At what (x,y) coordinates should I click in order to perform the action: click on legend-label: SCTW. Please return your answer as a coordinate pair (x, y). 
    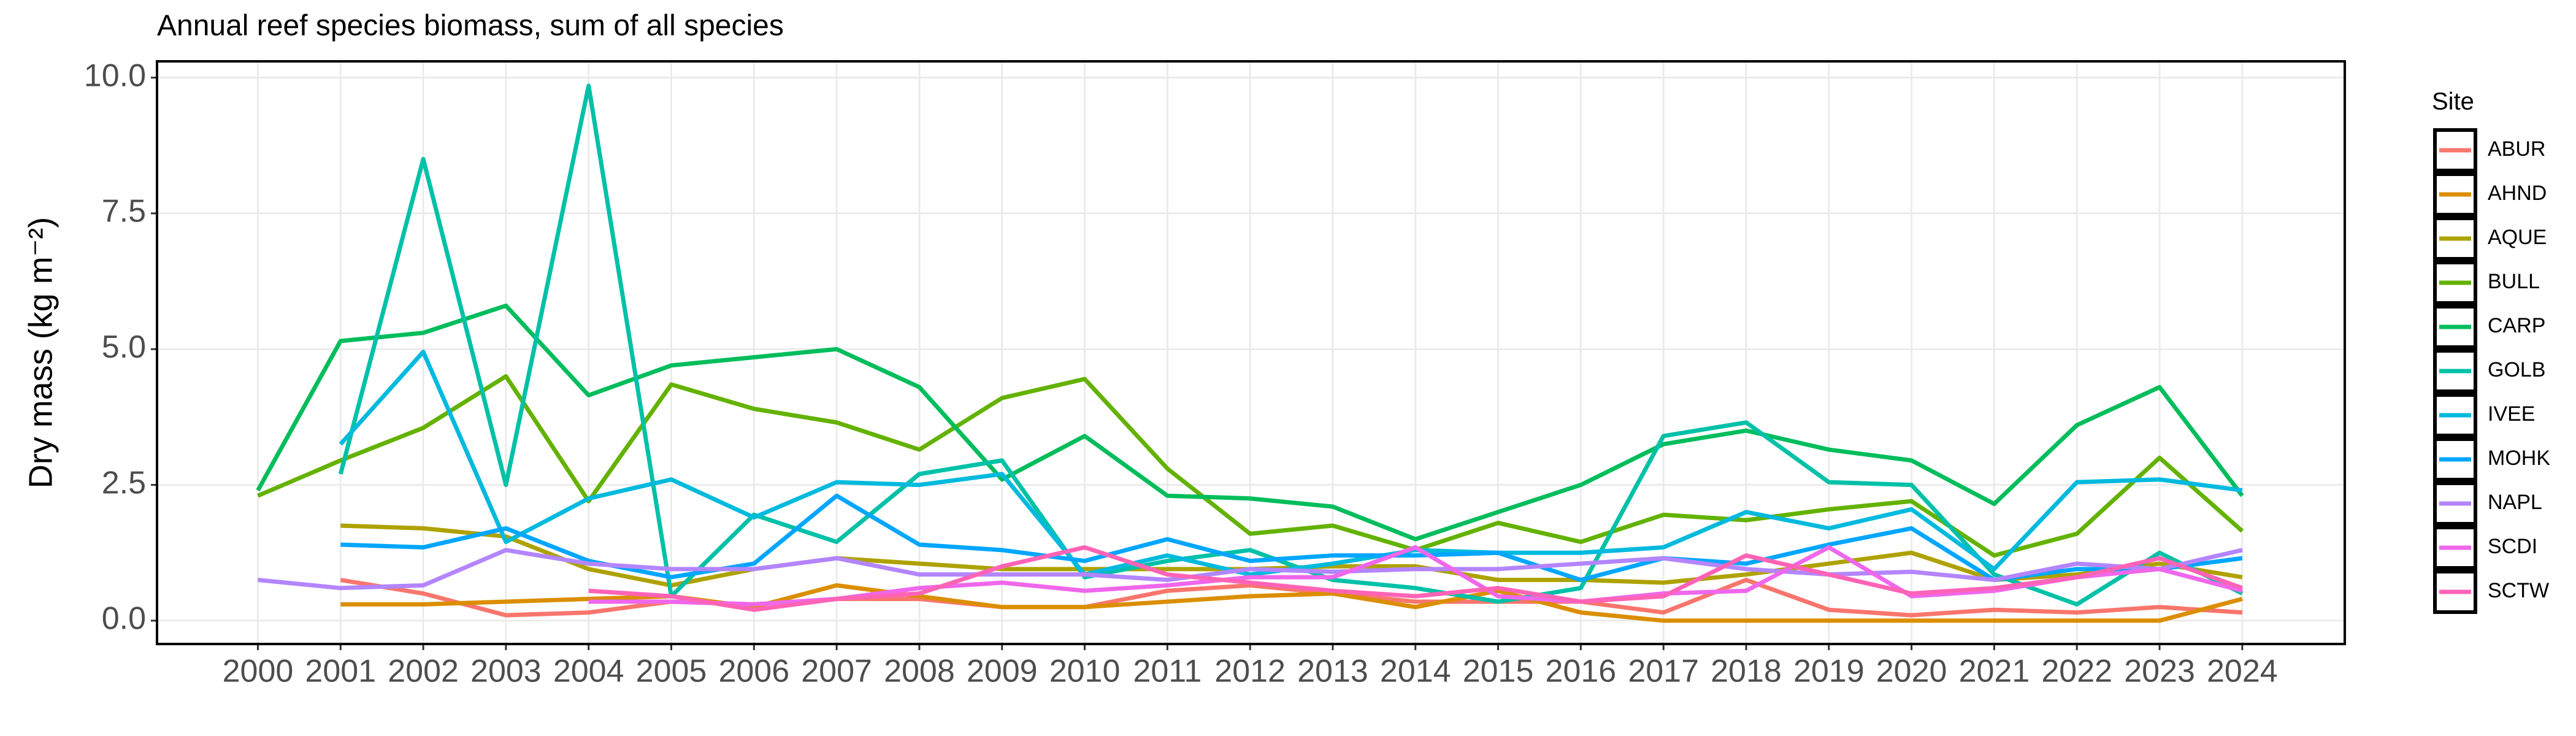
    Looking at the image, I should click on (2518, 590).